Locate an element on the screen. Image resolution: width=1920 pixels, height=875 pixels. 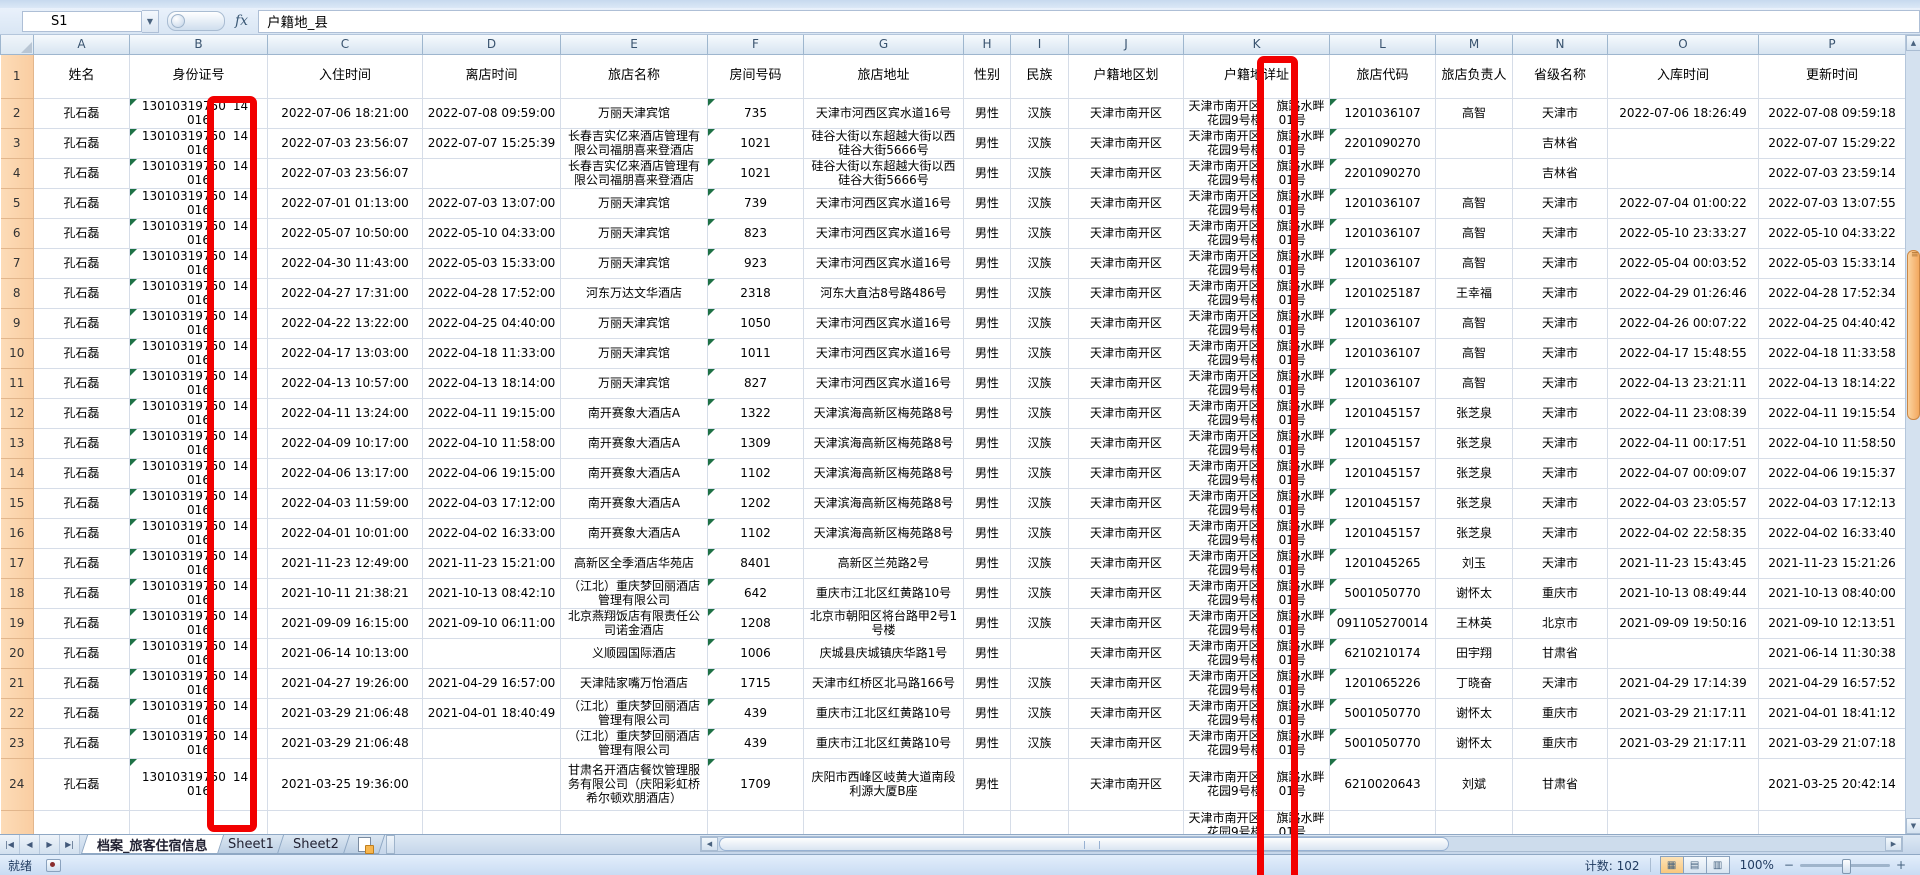
cell-province: 重庆市 is located at coordinates (1560, 593).